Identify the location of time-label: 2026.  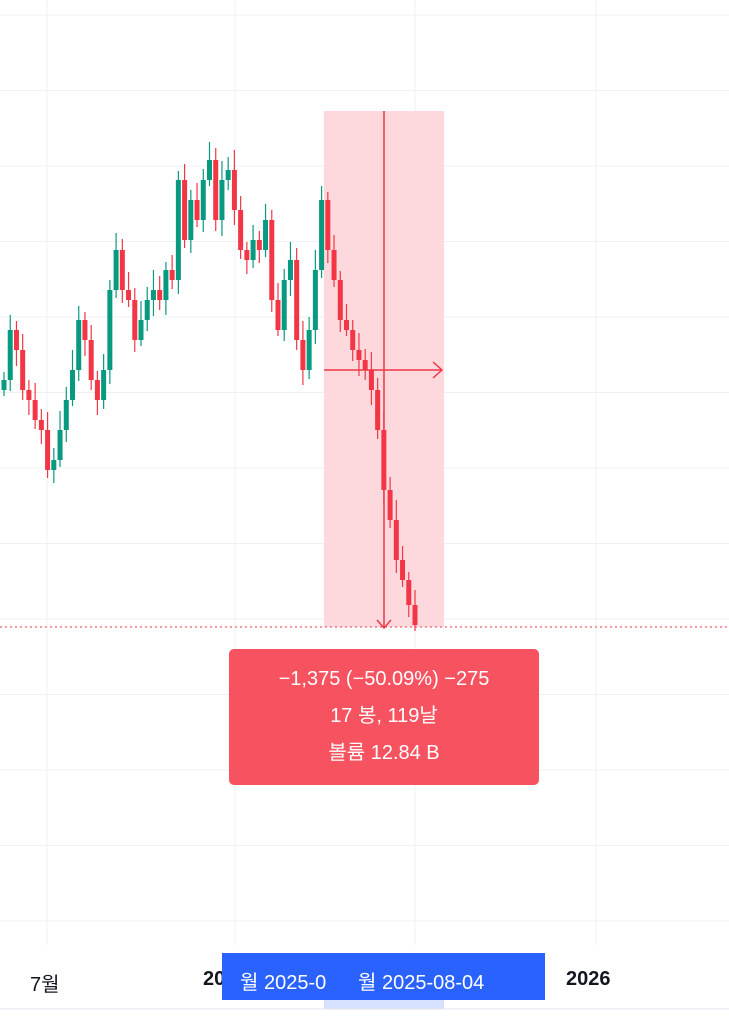
(588, 979).